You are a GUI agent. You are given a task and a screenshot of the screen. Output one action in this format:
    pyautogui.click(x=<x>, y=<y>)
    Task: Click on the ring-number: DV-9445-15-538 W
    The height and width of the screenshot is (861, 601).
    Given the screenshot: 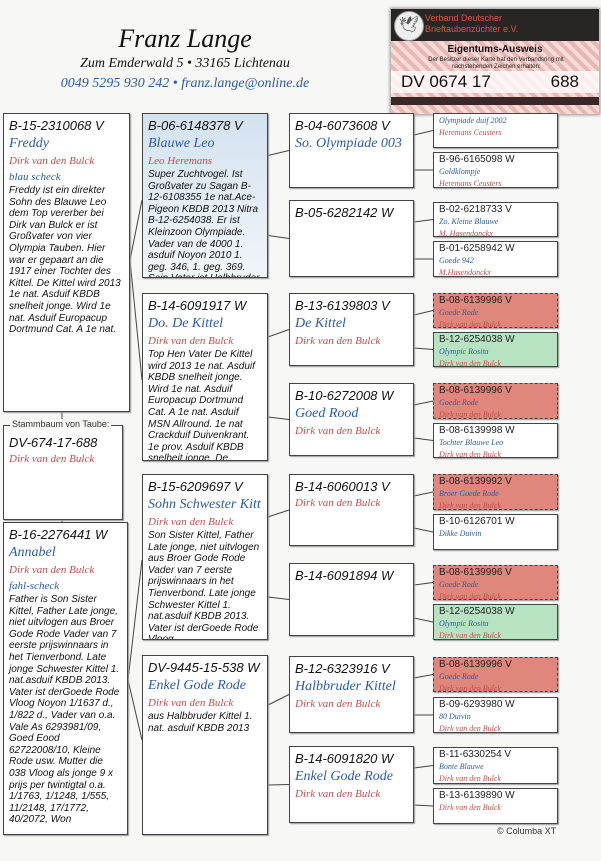 What is the action you would take?
    pyautogui.click(x=204, y=667)
    